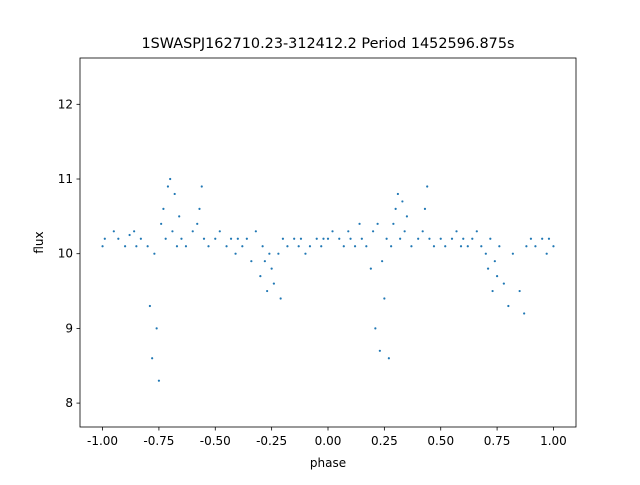  Describe the element at coordinates (215, 441) in the screenshot. I see `x-tick-label: -0.50` at that location.